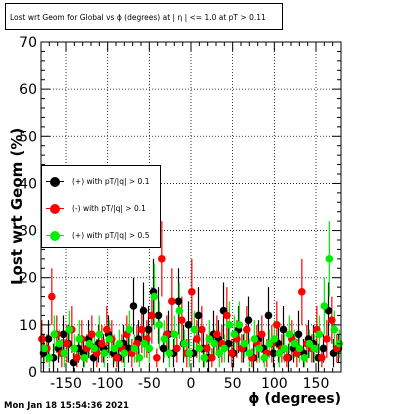  What do you see at coordinates (66, 406) in the screenshot?
I see `timestamp: Mon Jan 18 15:54:36 2021` at bounding box center [66, 406].